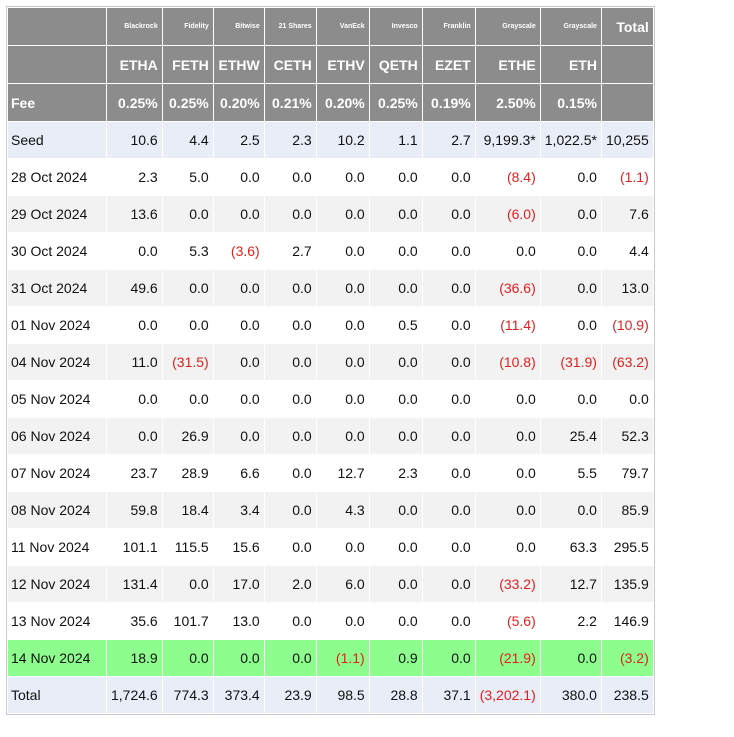 The height and width of the screenshot is (737, 734). What do you see at coordinates (57, 658) in the screenshot?
I see `row-label: 14 Nov 2024` at bounding box center [57, 658].